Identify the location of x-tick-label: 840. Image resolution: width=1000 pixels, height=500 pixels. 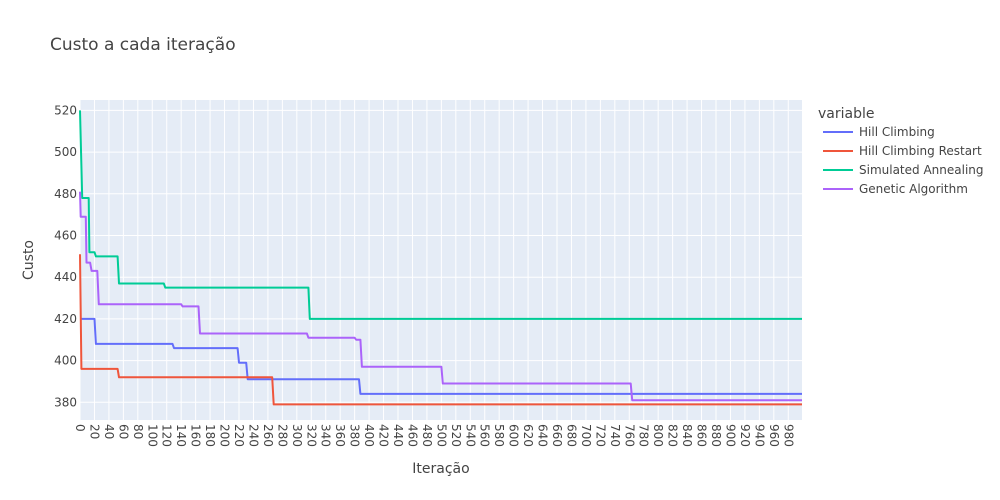
(687, 435).